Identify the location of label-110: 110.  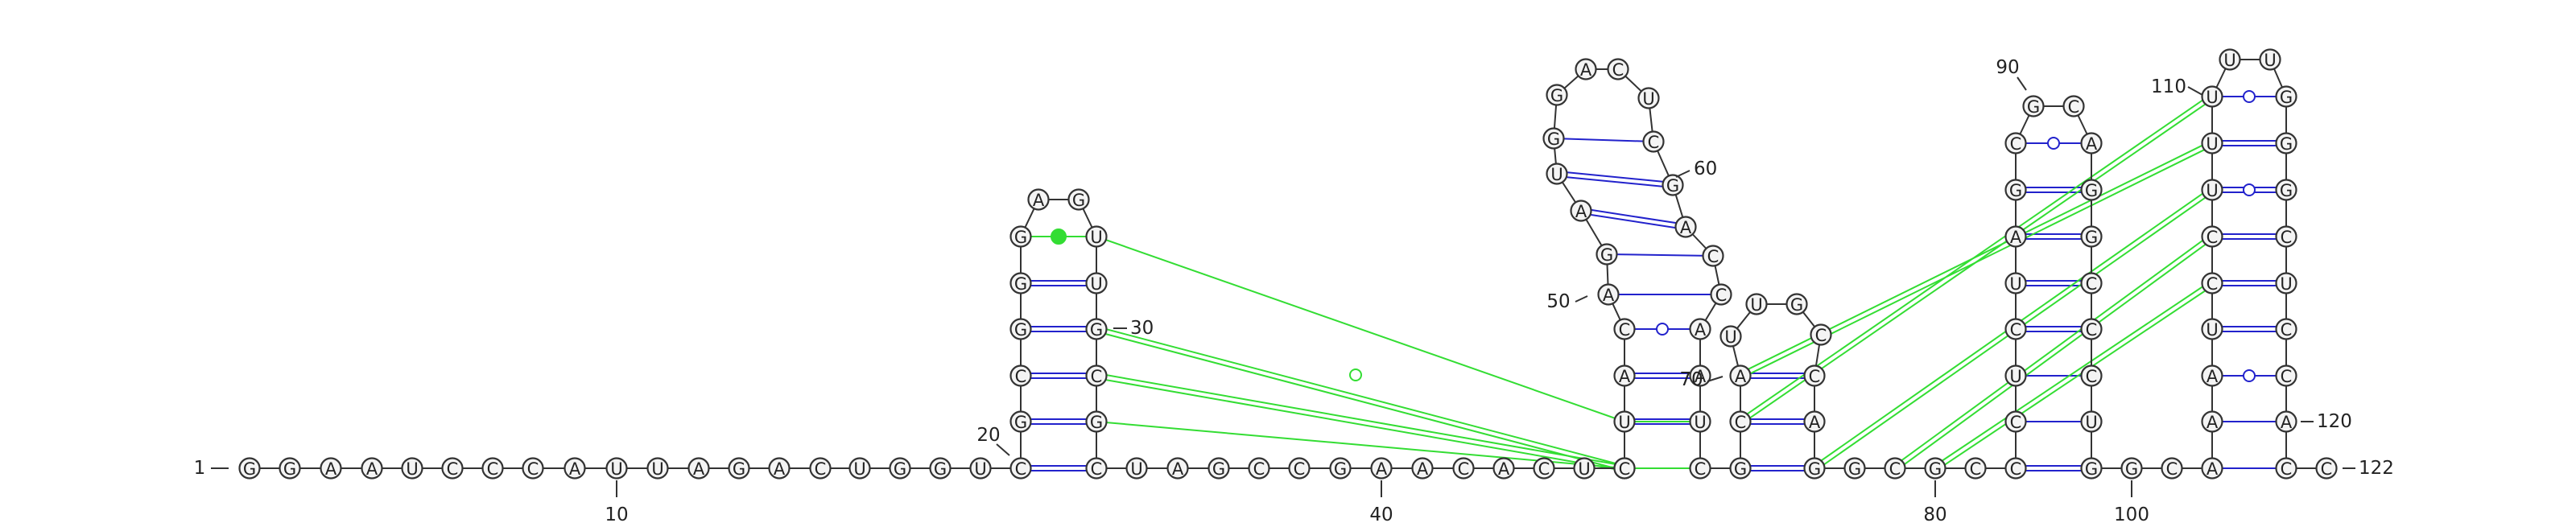
(2168, 87).